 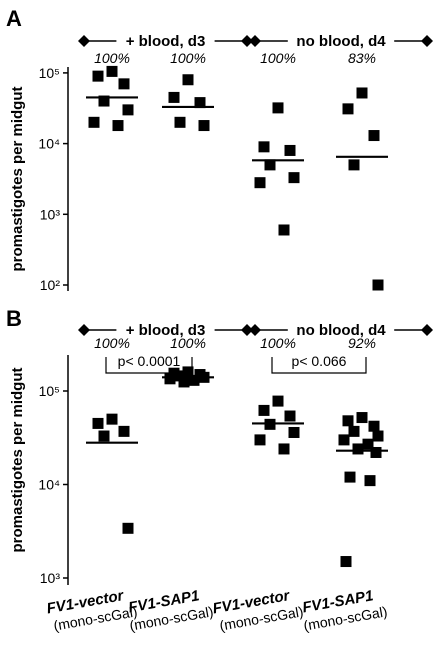 What do you see at coordinates (14, 18) in the screenshot?
I see `panel-a-letter: A` at bounding box center [14, 18].